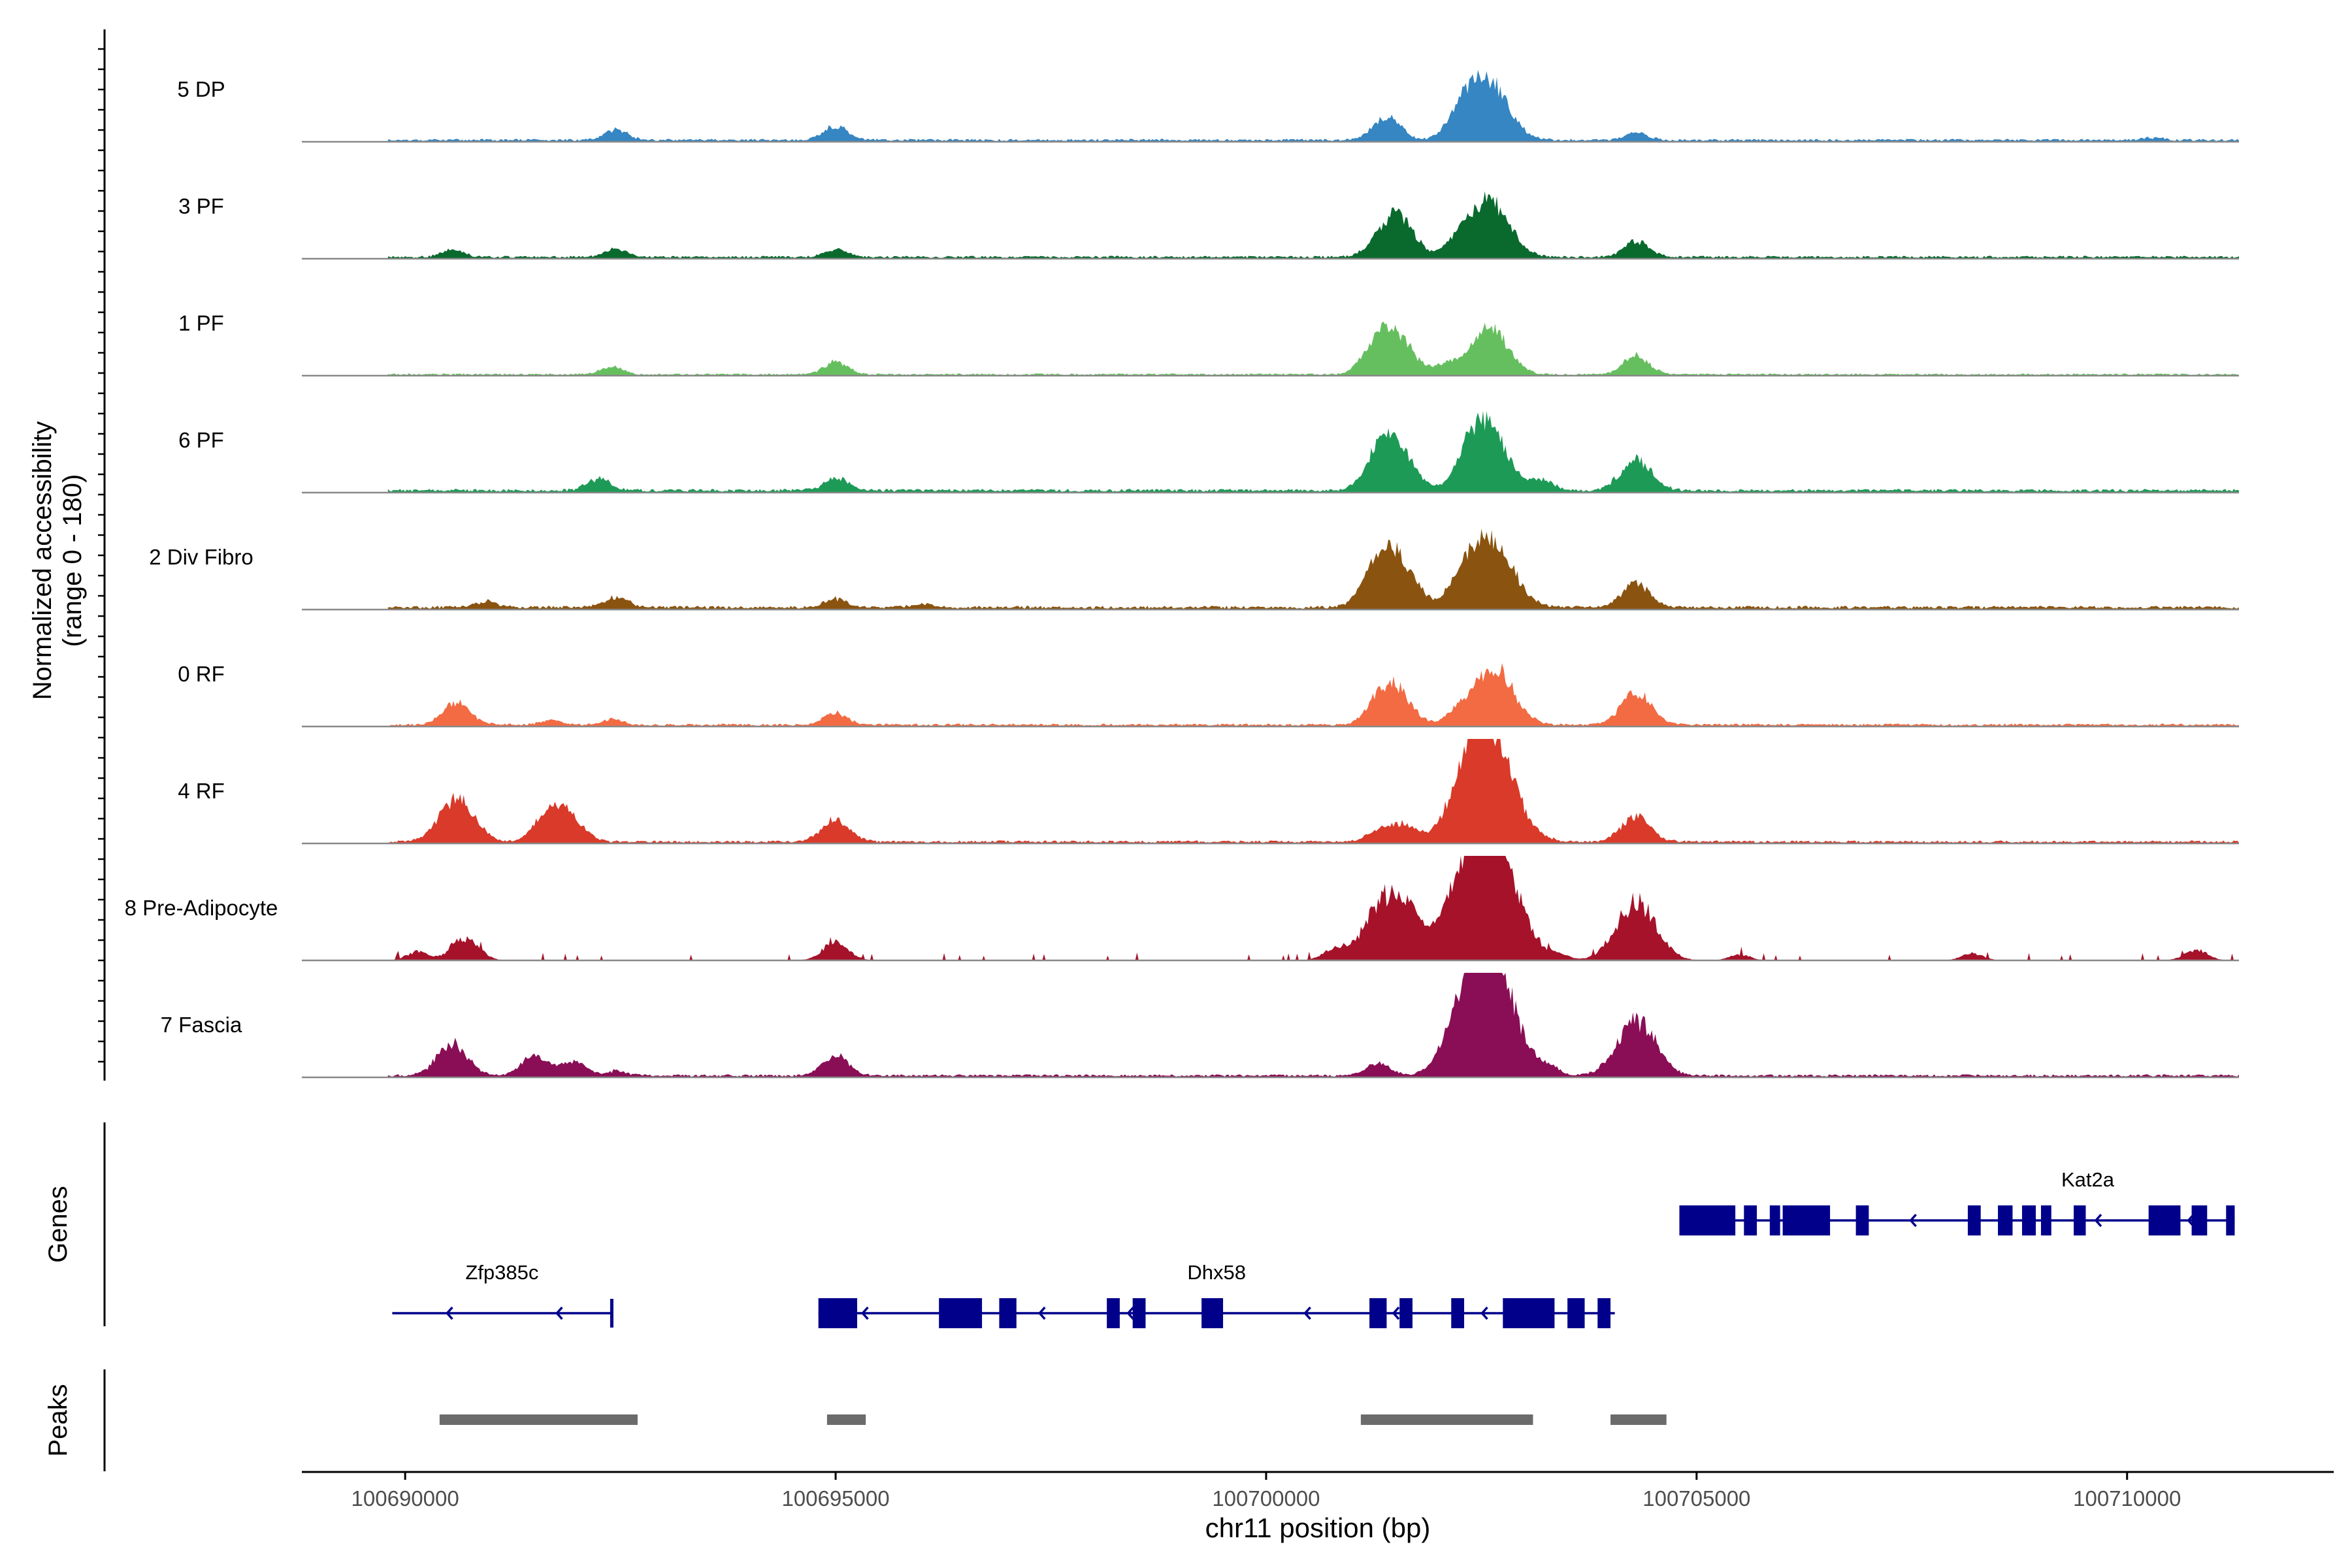  I want to click on track-1-pf: 1 PF, so click(1209, 344).